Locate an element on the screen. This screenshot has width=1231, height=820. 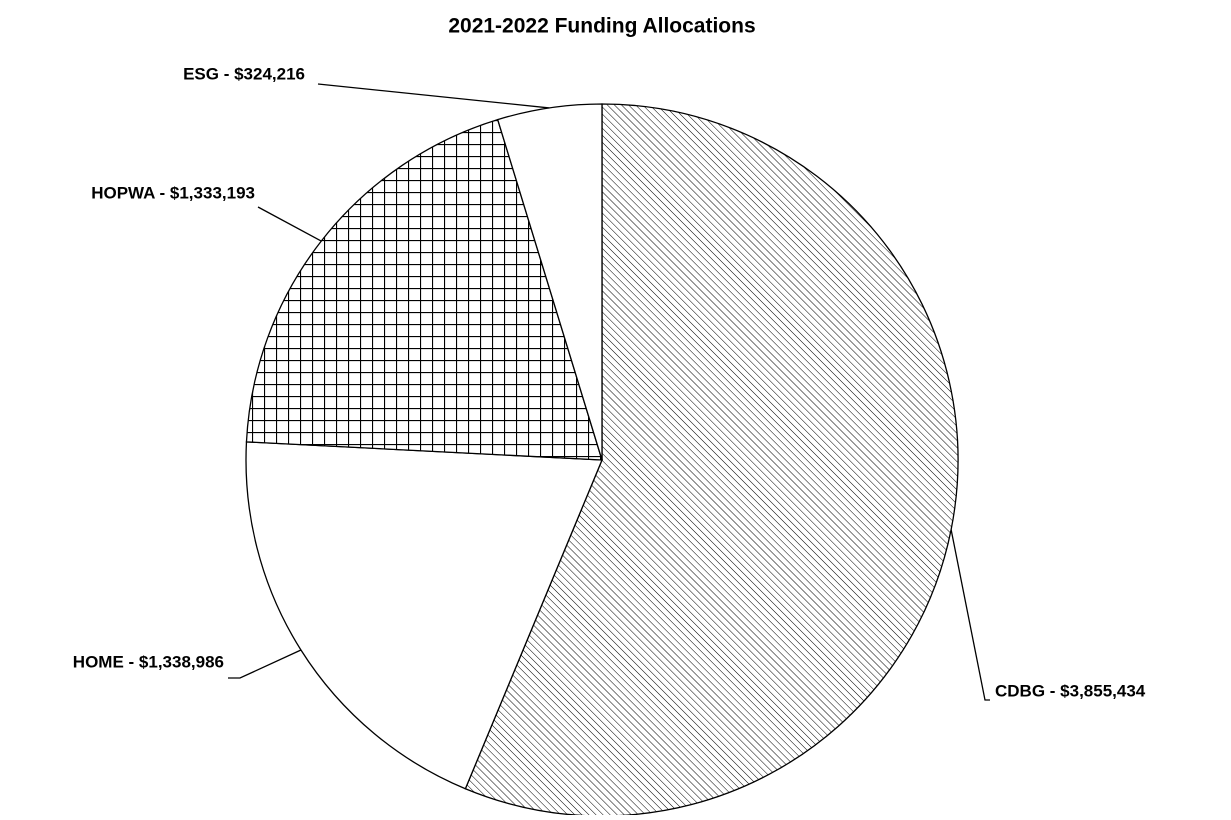
chart-title: 2021-2022 Funding Allocations is located at coordinates (601, 26).